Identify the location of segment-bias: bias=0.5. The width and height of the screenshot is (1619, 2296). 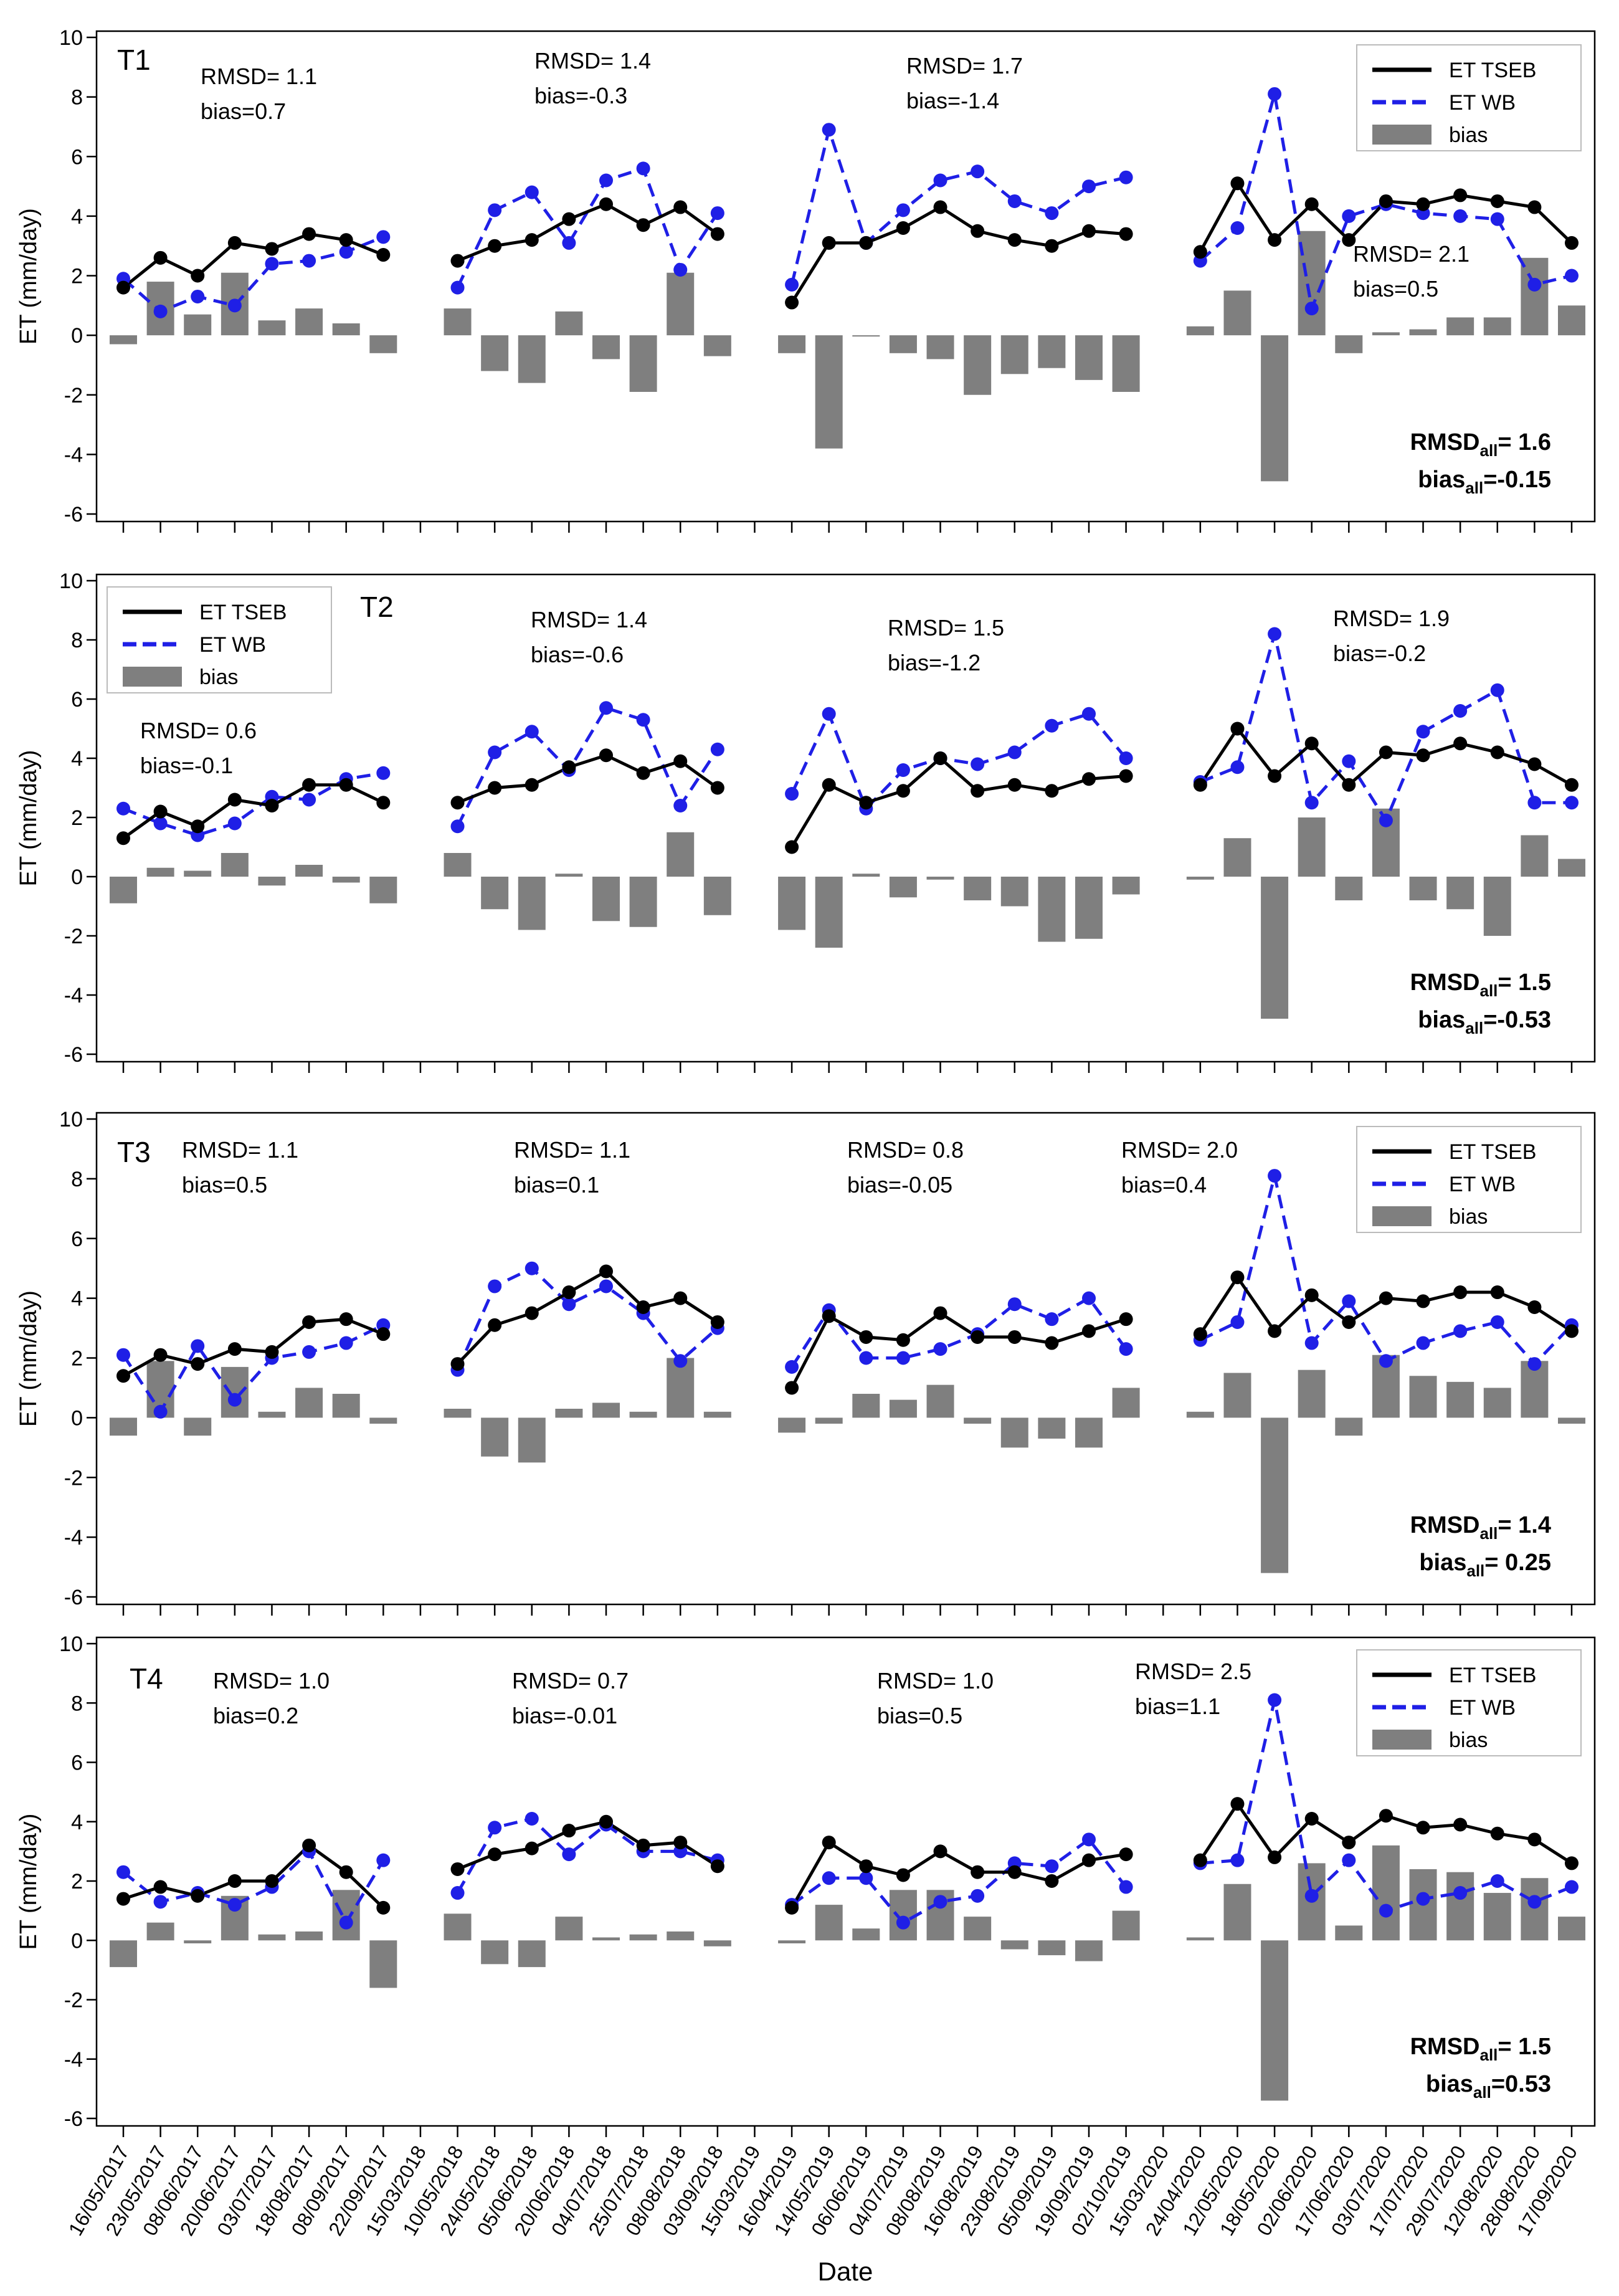
(224, 1185).